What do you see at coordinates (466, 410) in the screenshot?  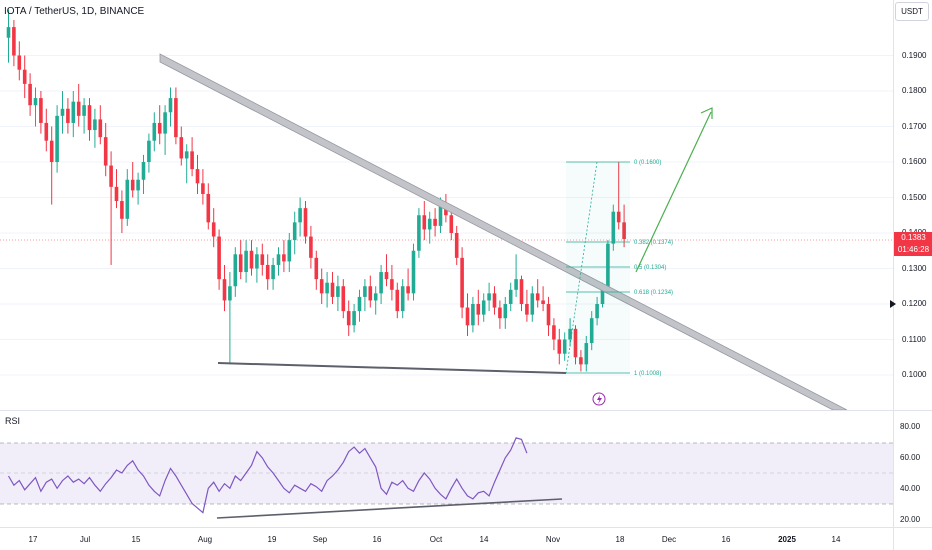 I see `pane-divider` at bounding box center [466, 410].